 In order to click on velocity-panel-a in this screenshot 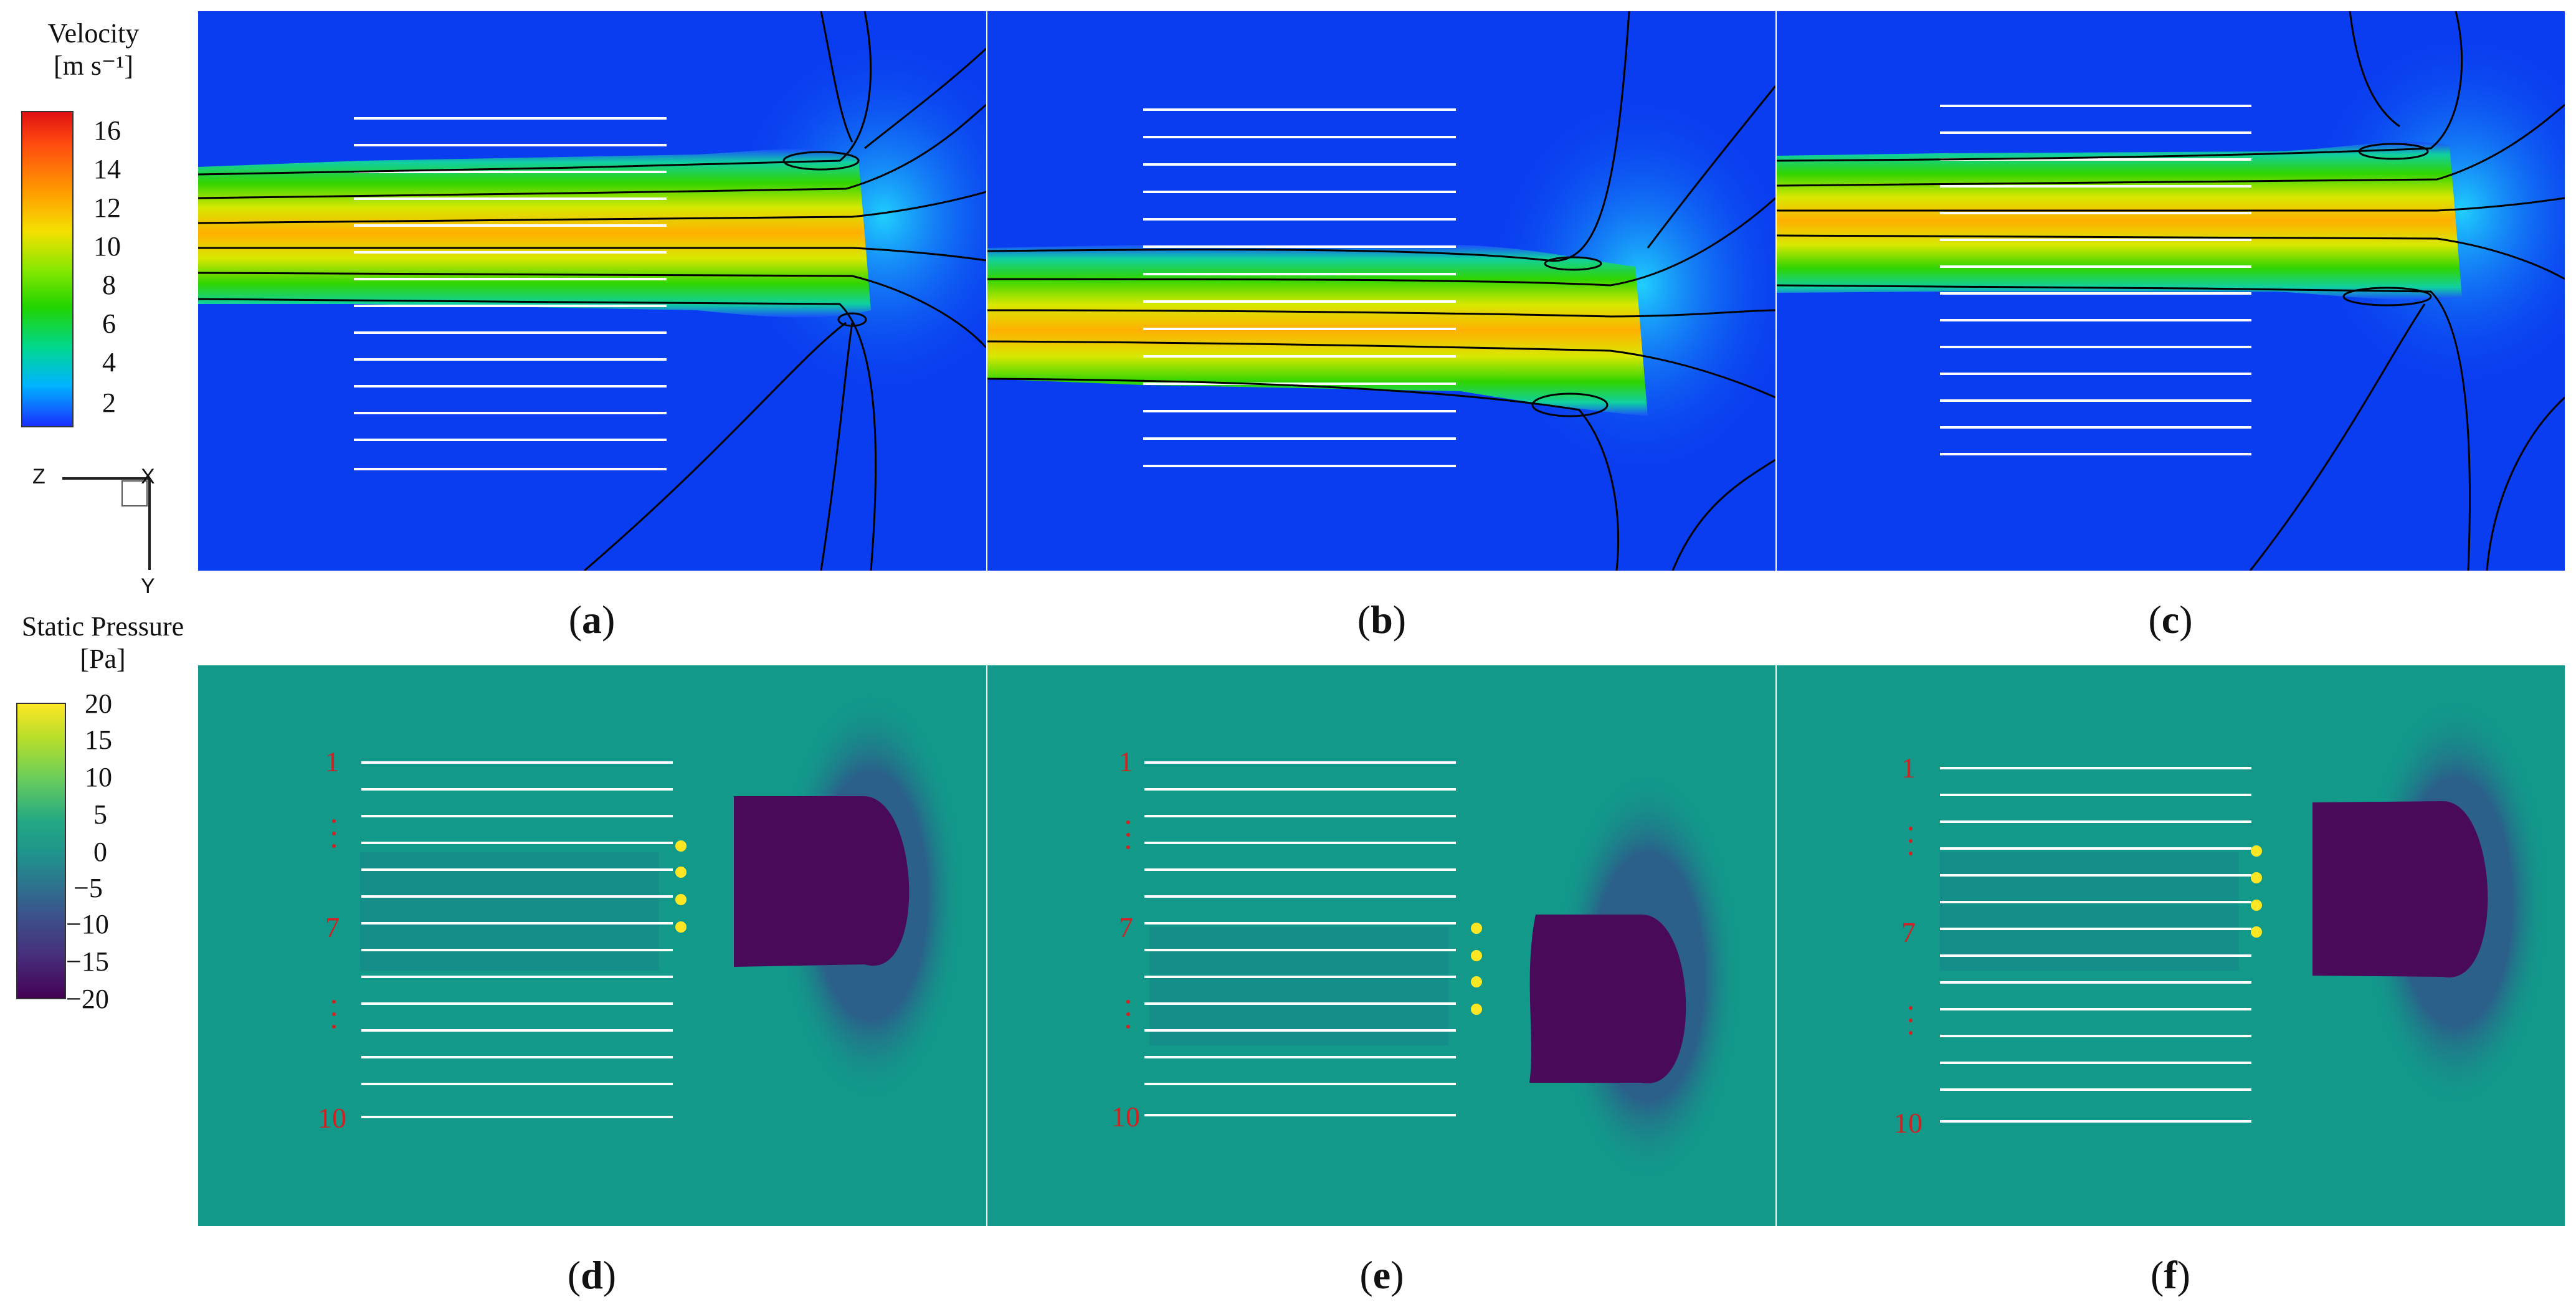, I will do `click(592, 291)`.